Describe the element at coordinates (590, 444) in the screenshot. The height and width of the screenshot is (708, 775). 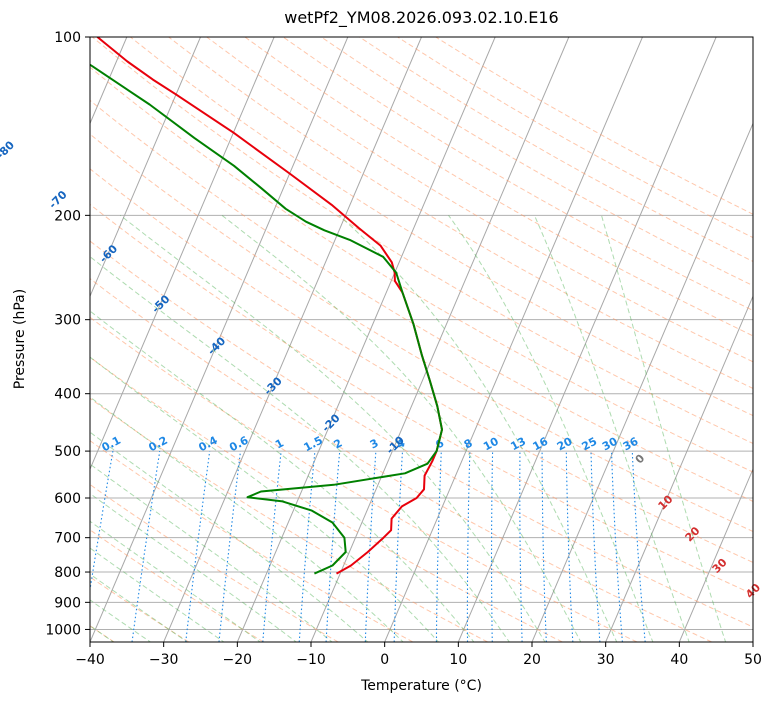
I see `mixing-ratio-label: 25` at that location.